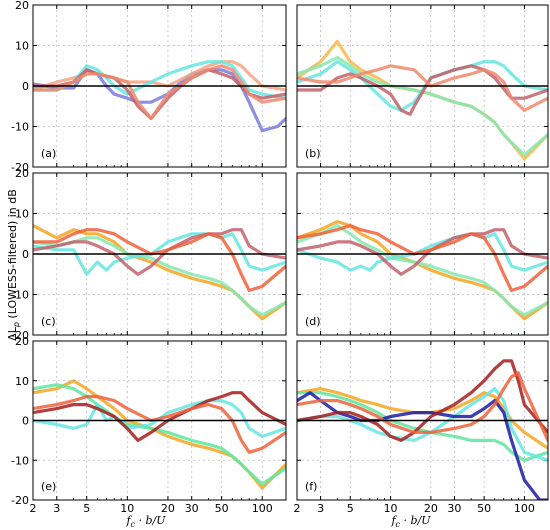 This screenshot has width=550, height=530. I want to click on panel-label: (f), so click(311, 486).